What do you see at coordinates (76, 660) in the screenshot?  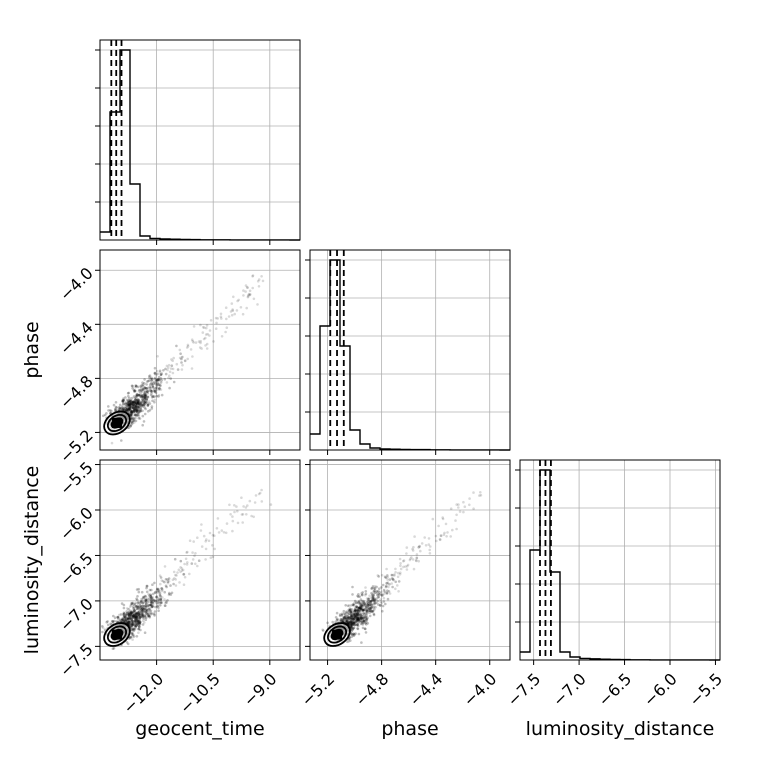 I see `y-tick-label: −7.5` at bounding box center [76, 660].